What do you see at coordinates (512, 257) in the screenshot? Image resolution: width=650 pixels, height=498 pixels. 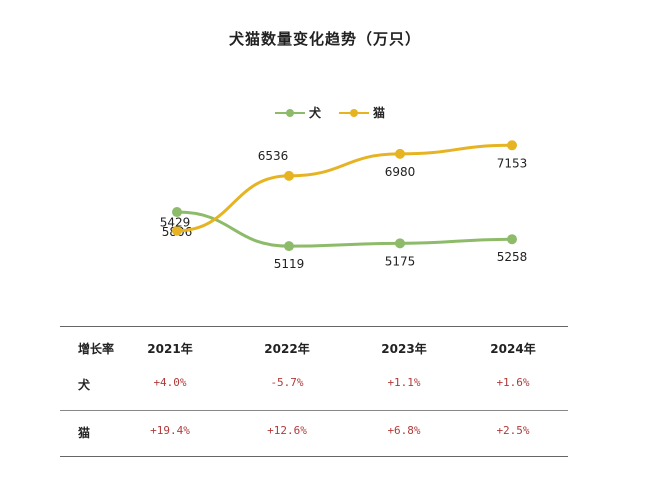 I see `data-label-dog: 5258` at bounding box center [512, 257].